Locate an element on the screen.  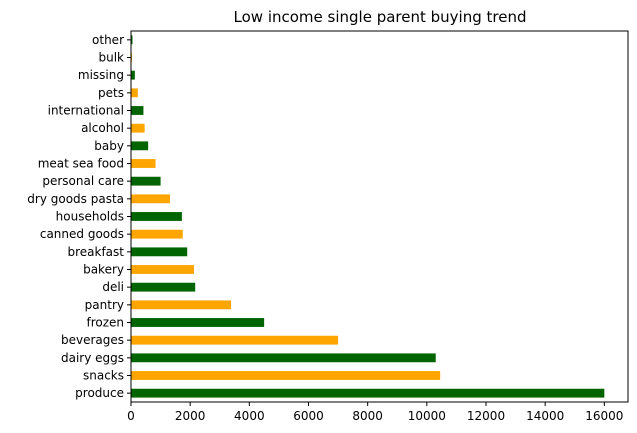
y-tick-label: deli is located at coordinates (113, 287).